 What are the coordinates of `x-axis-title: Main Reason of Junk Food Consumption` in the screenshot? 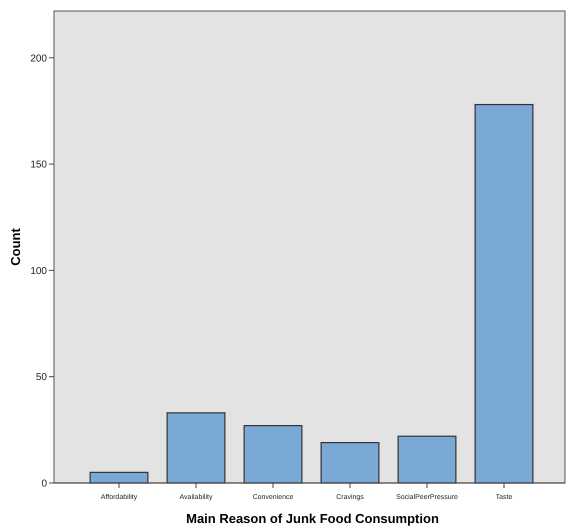 It's located at (312, 518).